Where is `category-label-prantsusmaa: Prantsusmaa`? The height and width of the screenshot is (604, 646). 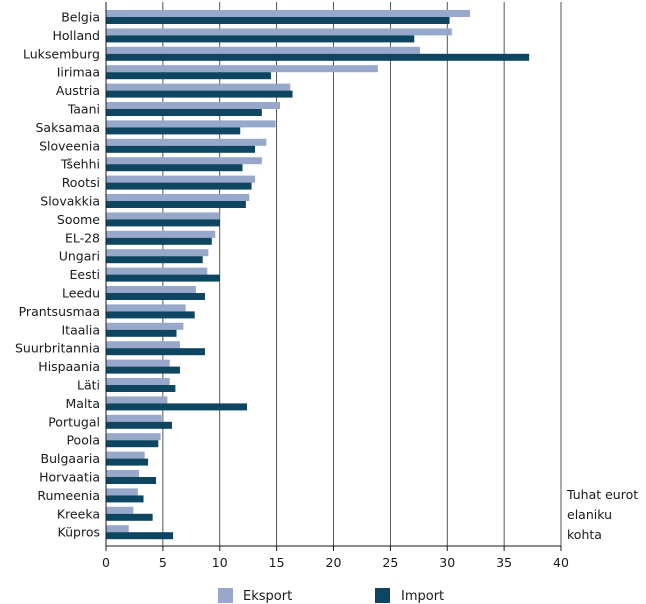
category-label-prantsusmaa: Prantsusmaa is located at coordinates (59, 311).